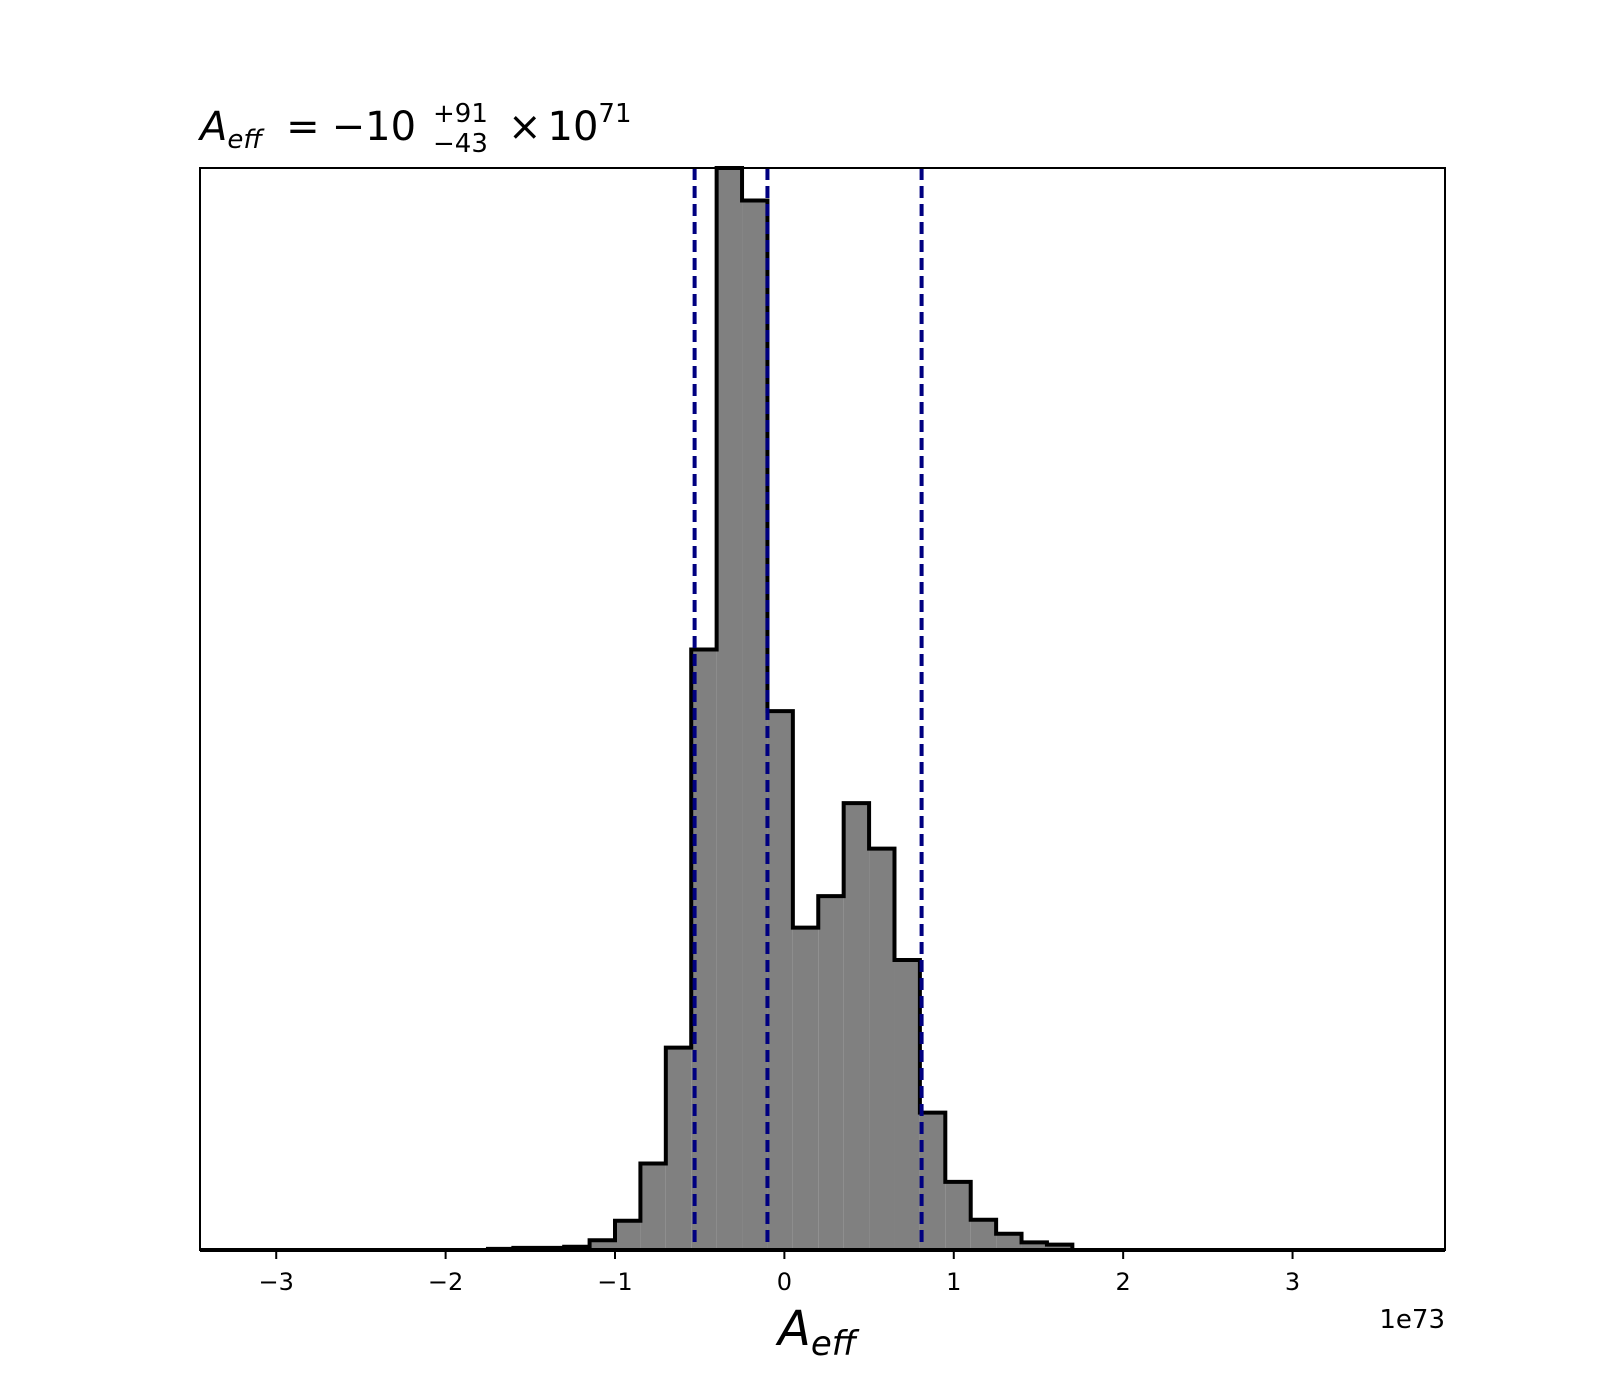 Image resolution: width=1600 pixels, height=1400 pixels. I want to click on x-offset-label: 1e73, so click(1412, 1320).